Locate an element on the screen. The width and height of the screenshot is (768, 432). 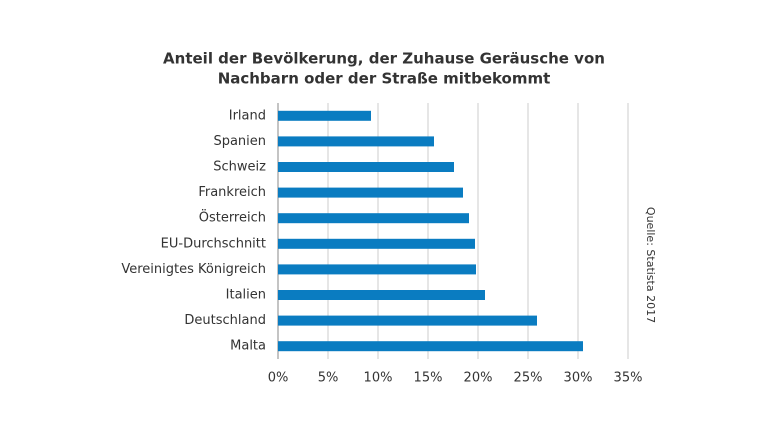
x-tick-label: 0% is located at coordinates (278, 378).